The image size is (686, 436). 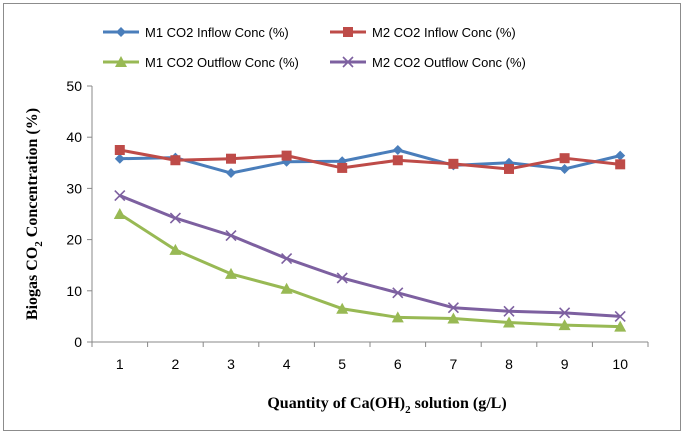 I want to click on y-axis-title-prefix: Biogas CO, so click(x=32, y=283).